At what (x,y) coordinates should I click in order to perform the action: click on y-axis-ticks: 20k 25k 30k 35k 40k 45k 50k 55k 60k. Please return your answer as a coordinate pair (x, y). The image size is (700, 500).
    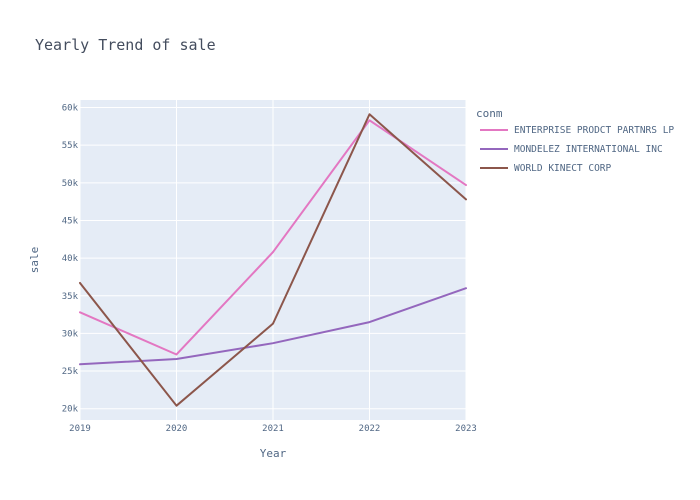
    Looking at the image, I should click on (70, 259).